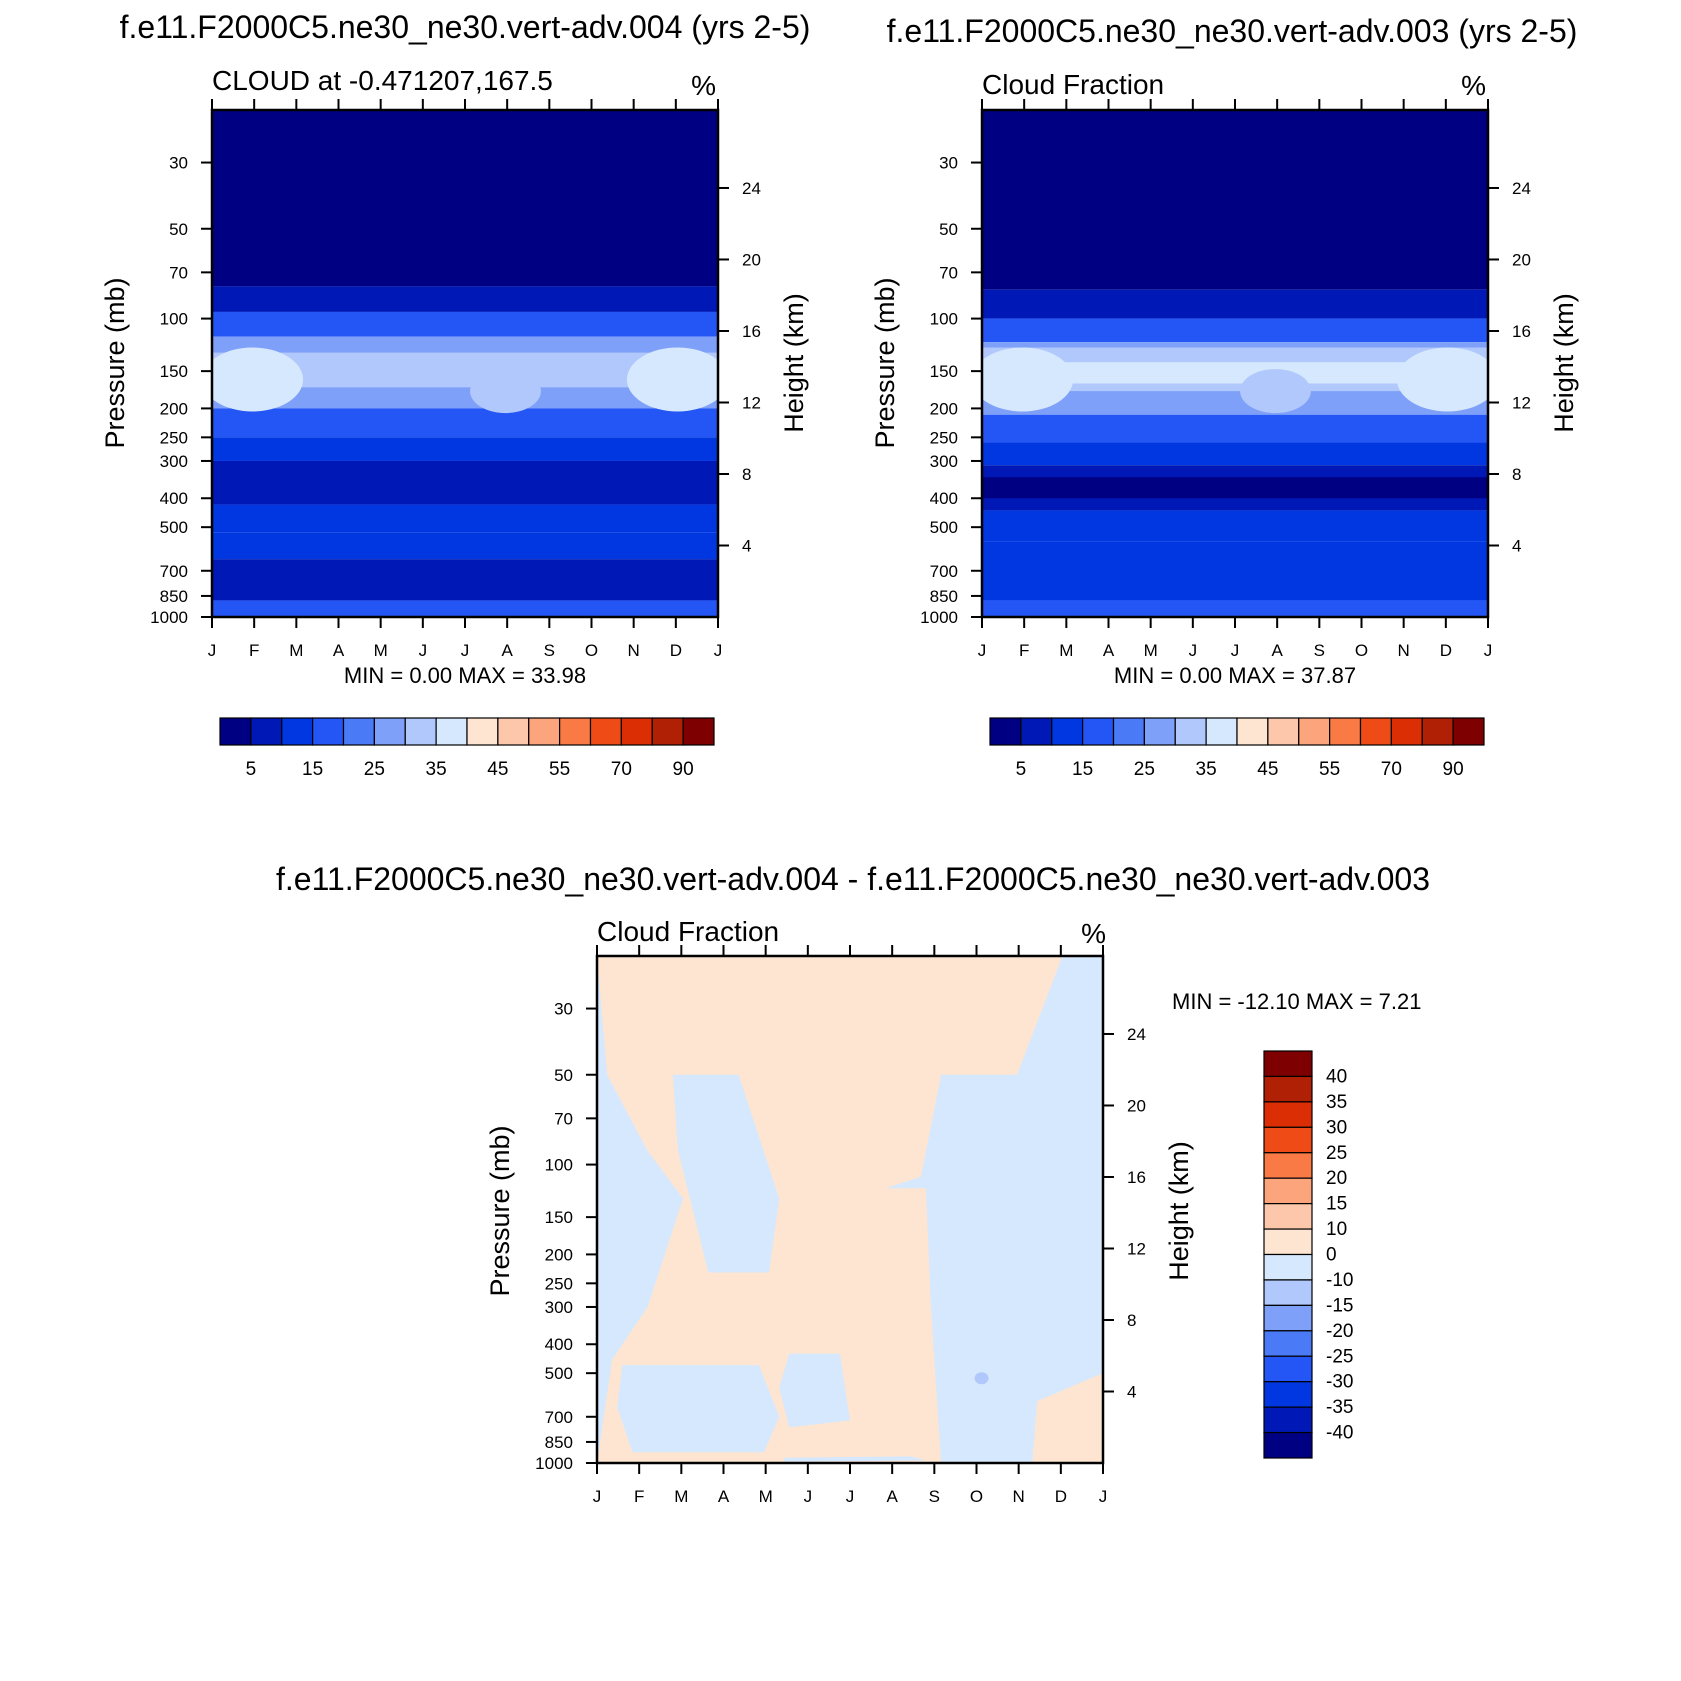 Image resolution: width=1681 pixels, height=1681 pixels. Describe the element at coordinates (1082, 769) in the screenshot. I see `colorbar-label: 15` at that location.